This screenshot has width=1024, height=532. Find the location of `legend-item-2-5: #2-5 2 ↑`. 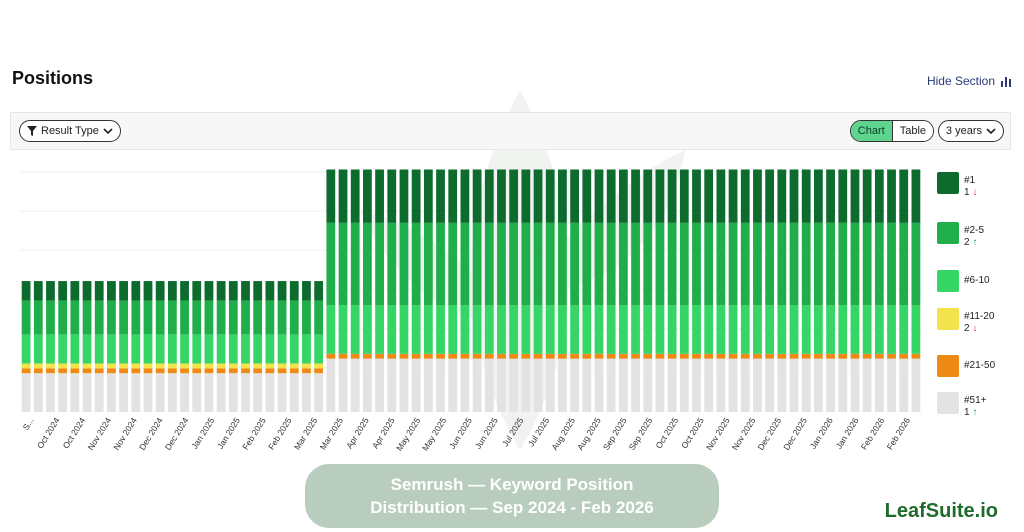

legend-item-2-5: #2-5 2 ↑ is located at coordinates (960, 235).